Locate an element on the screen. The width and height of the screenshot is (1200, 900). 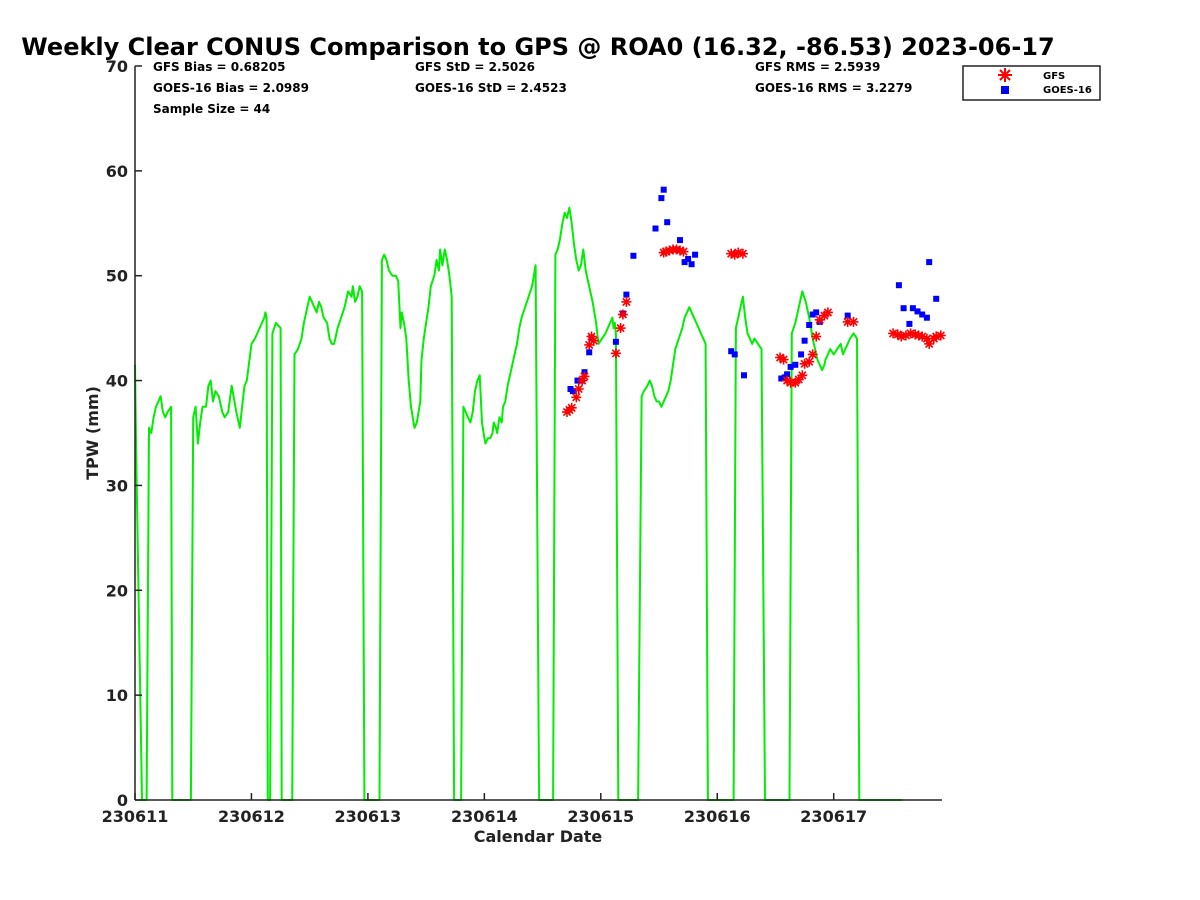
y-tick-label: 20 is located at coordinates (117, 590).